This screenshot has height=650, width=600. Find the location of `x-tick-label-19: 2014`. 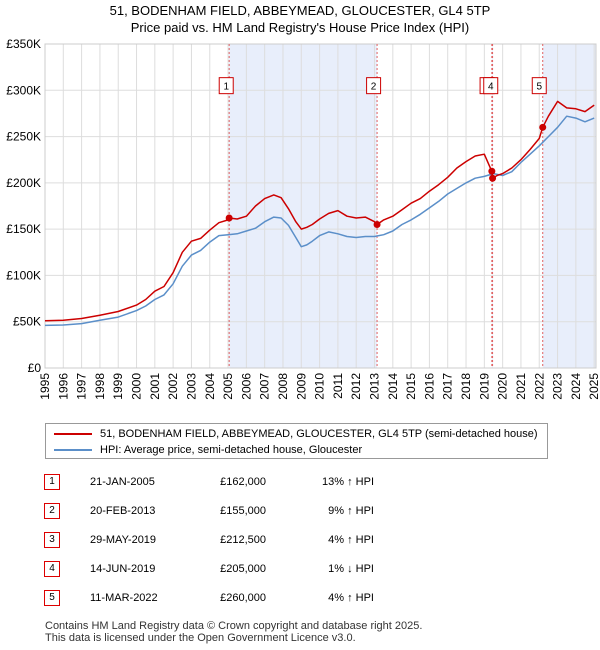

x-tick-label-19: 2014 is located at coordinates (393, 386).